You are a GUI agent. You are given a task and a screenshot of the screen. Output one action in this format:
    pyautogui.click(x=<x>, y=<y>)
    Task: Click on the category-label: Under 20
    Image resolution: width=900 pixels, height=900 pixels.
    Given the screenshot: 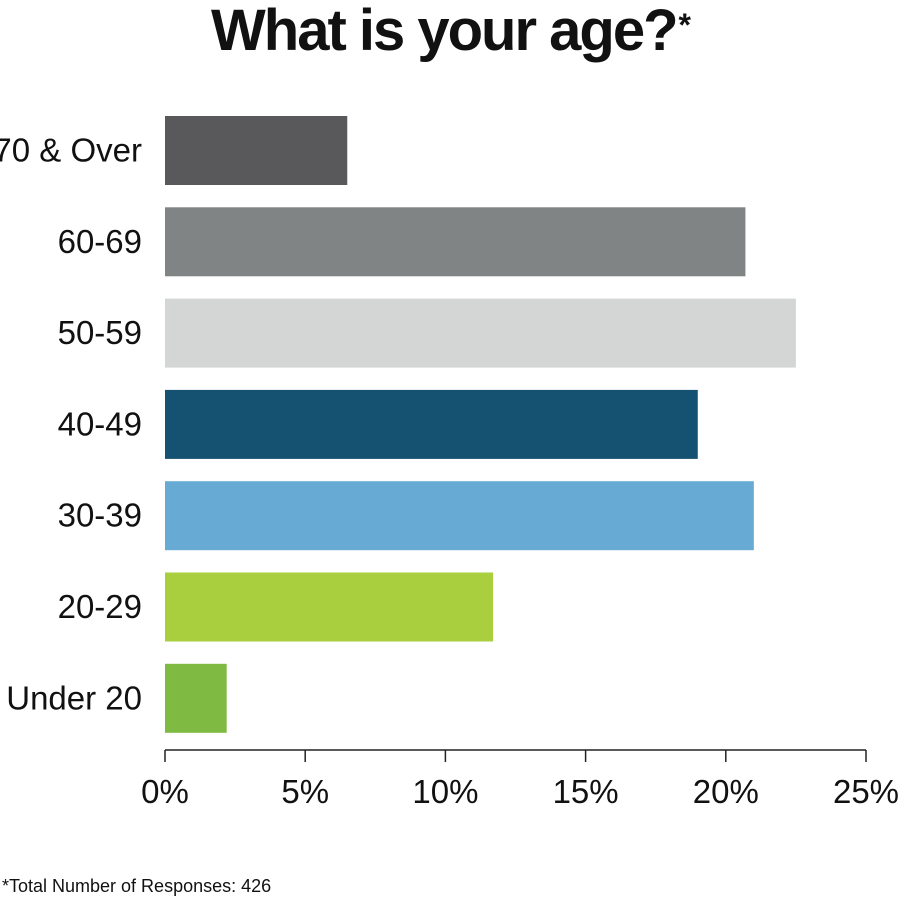 What is the action you would take?
    pyautogui.click(x=74, y=697)
    